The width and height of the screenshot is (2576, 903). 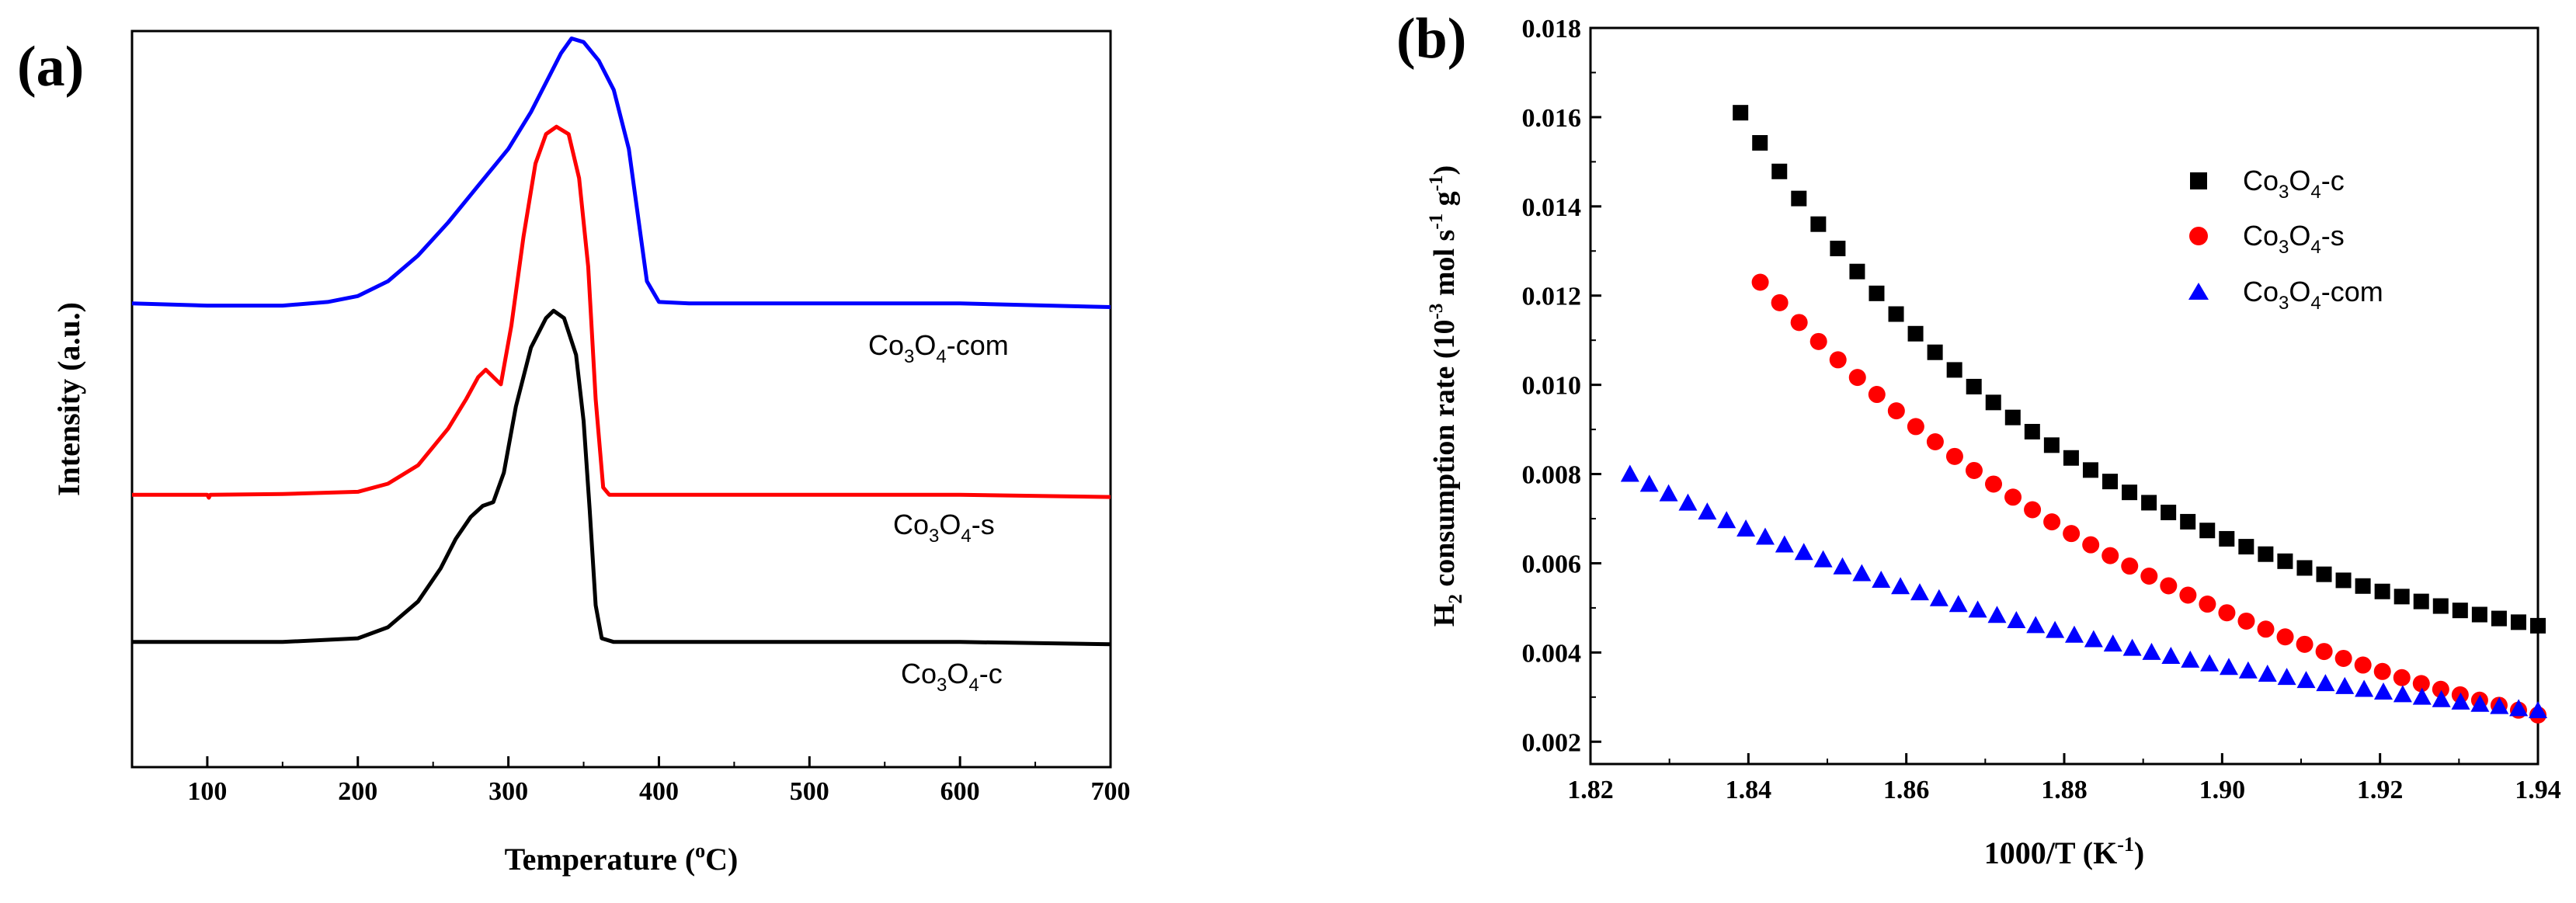 I want to click on panel-b-x-tick-label: 1.92, so click(x=2380, y=790).